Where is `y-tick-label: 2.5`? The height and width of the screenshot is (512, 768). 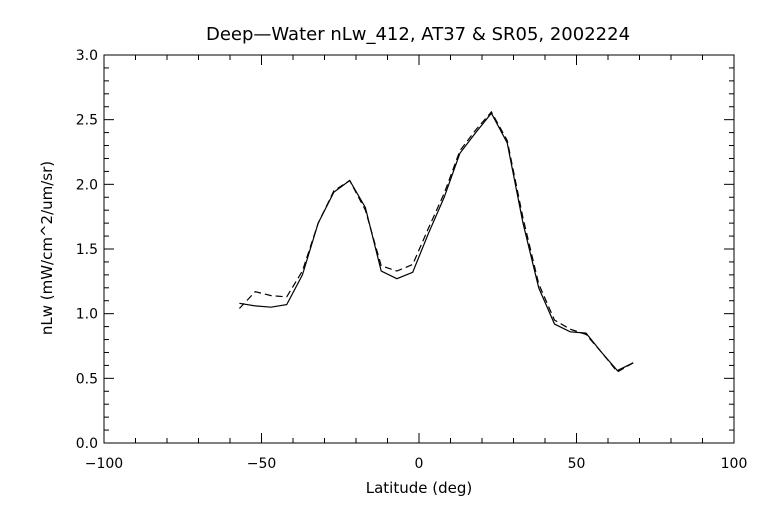
y-tick-label: 2.5 is located at coordinates (87, 121).